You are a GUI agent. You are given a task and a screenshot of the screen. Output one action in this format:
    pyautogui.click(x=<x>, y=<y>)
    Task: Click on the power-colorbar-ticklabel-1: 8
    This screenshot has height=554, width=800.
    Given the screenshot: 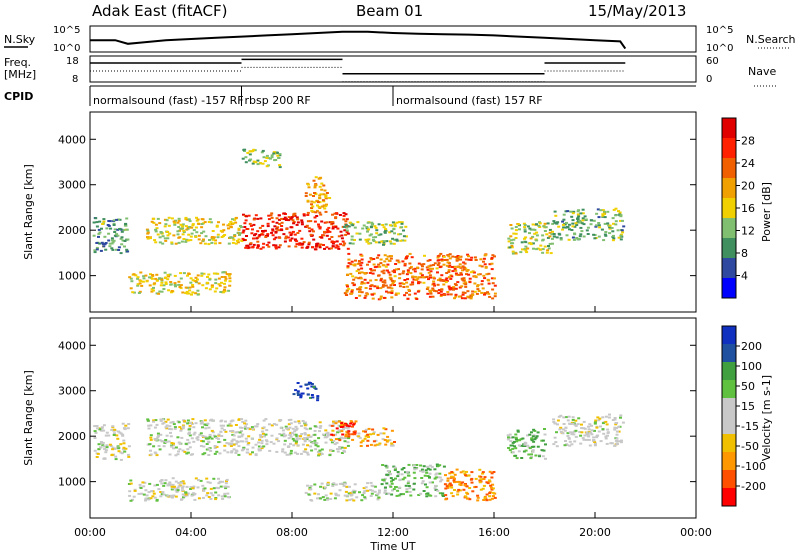 What is the action you would take?
    pyautogui.click(x=744, y=253)
    